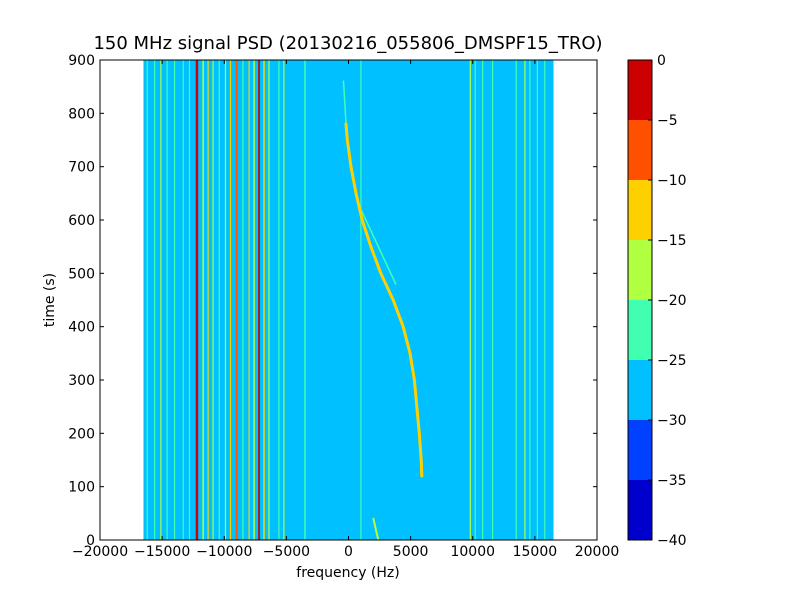 The width and height of the screenshot is (800, 600). What do you see at coordinates (347, 573) in the screenshot?
I see `x-axis-label: frequency (Hz)` at bounding box center [347, 573].